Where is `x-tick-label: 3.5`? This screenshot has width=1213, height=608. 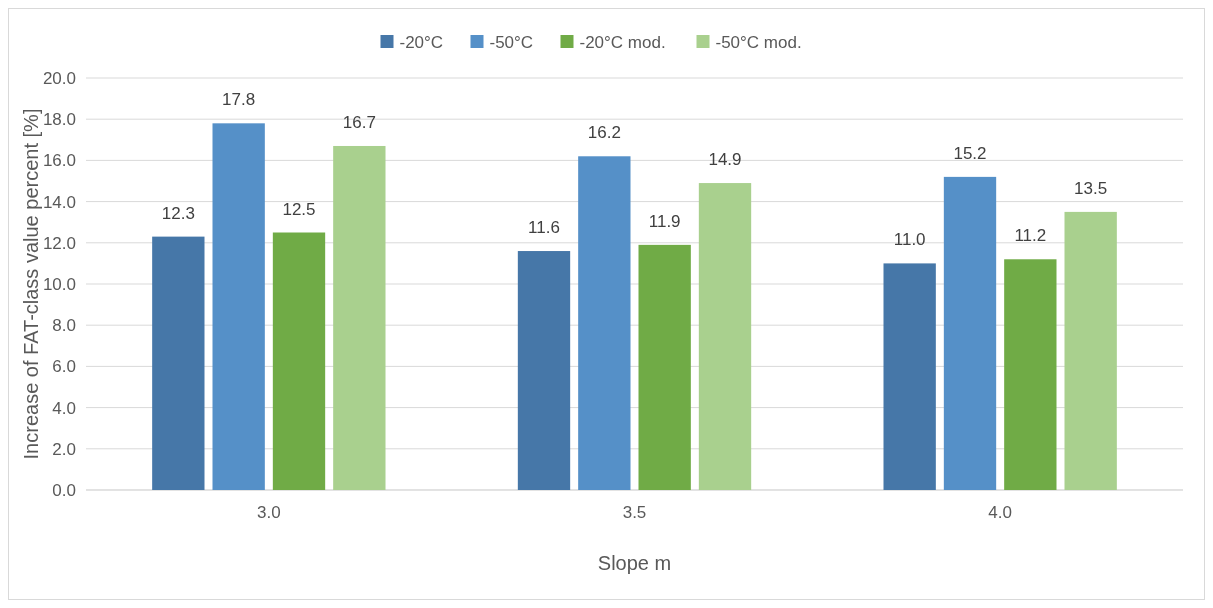 x-tick-label: 3.5 is located at coordinates (634, 512).